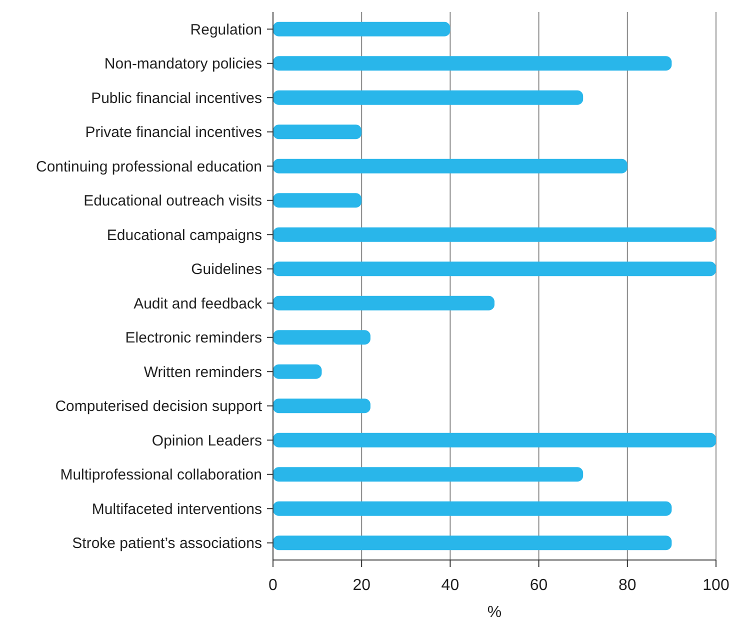 Image resolution: width=731 pixels, height=621 pixels. I want to click on y-tick-label: Continuing professional education, so click(149, 167).